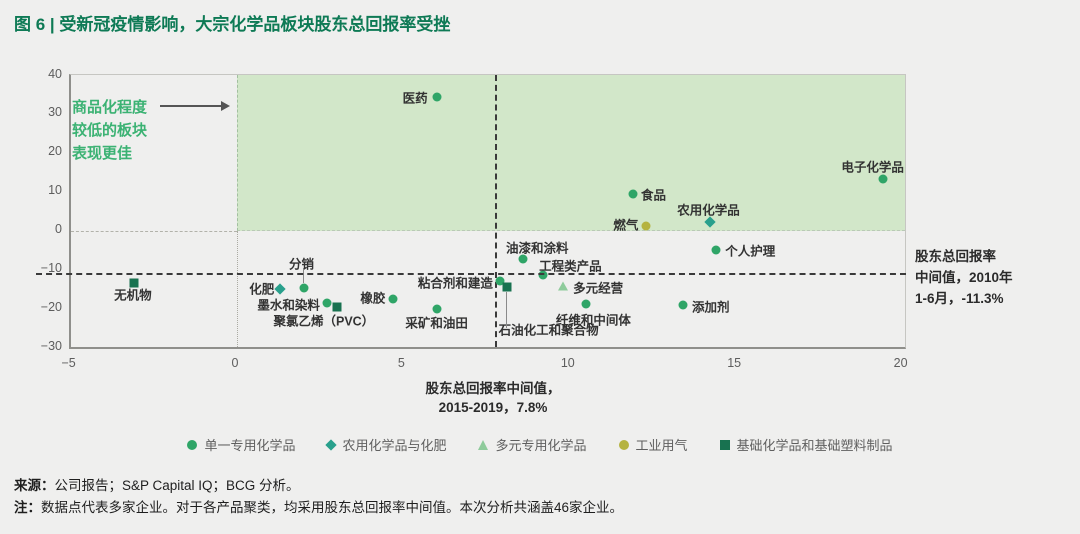 Image resolution: width=1080 pixels, height=534 pixels. I want to click on data-point-label: 多元经营, so click(598, 288).